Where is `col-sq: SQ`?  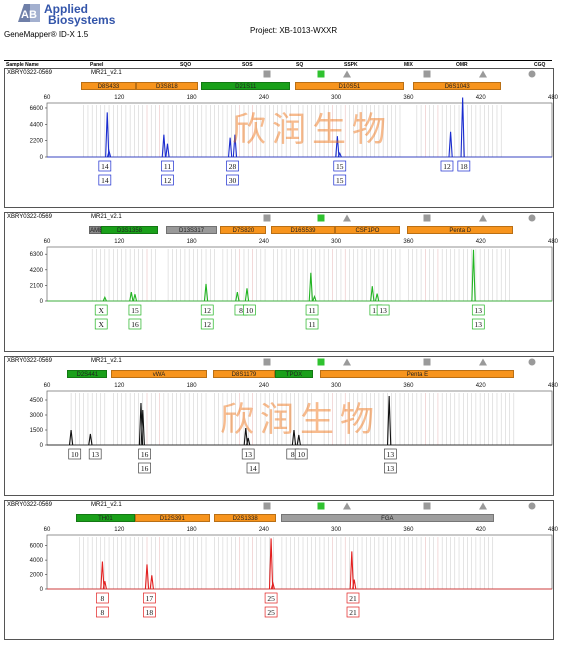 col-sq: SQ is located at coordinates (300, 65).